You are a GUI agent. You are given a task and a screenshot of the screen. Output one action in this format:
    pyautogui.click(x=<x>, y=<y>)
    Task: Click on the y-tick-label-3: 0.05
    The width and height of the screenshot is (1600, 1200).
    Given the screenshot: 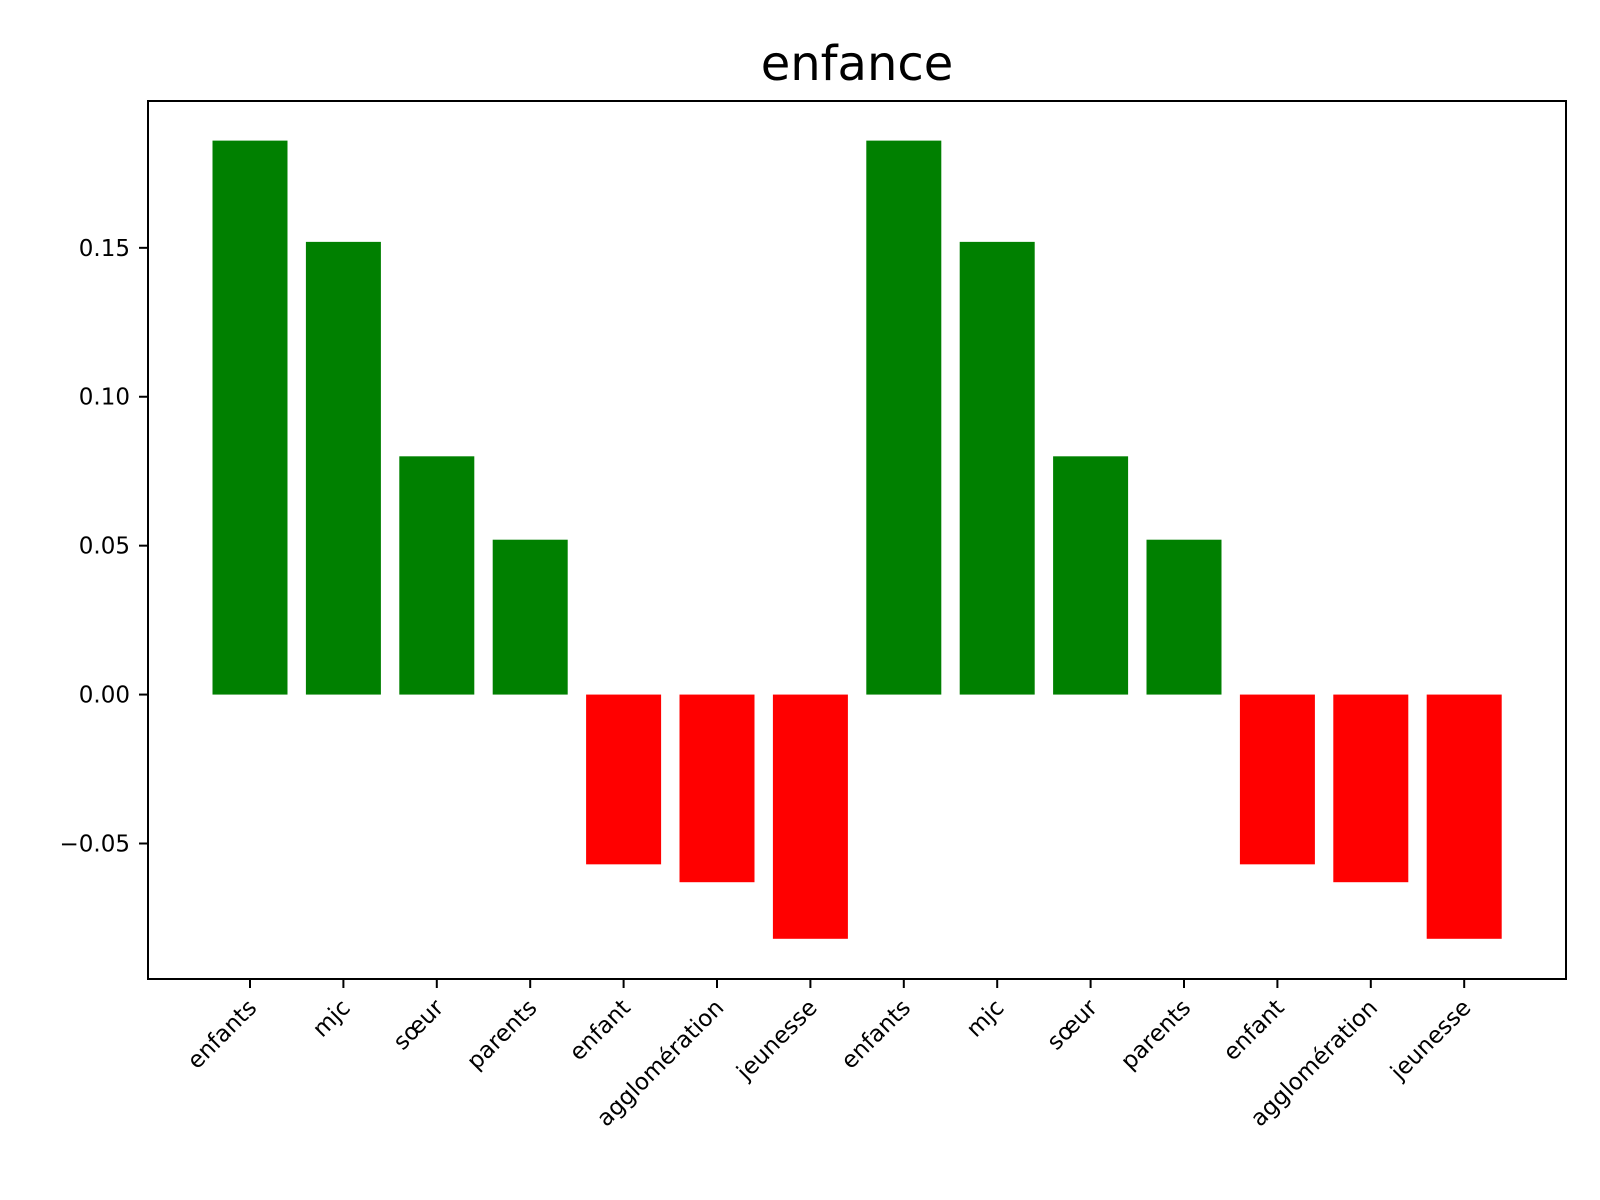 What is the action you would take?
    pyautogui.click(x=104, y=547)
    